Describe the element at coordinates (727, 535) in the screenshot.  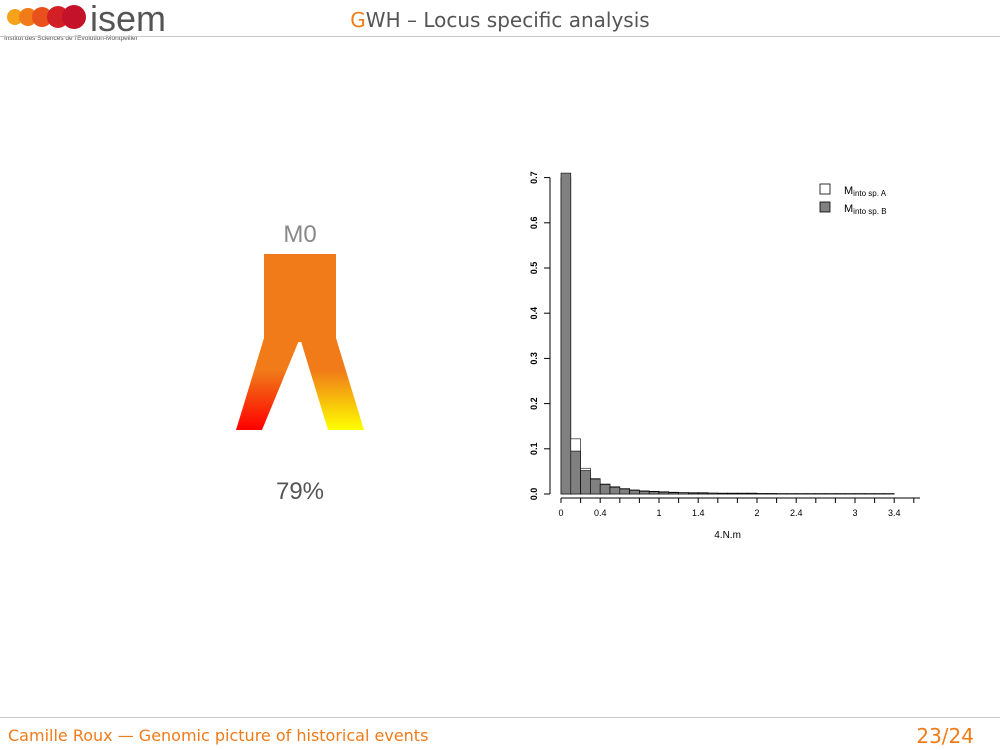
I see `x-axis-label: 4.N.m` at that location.